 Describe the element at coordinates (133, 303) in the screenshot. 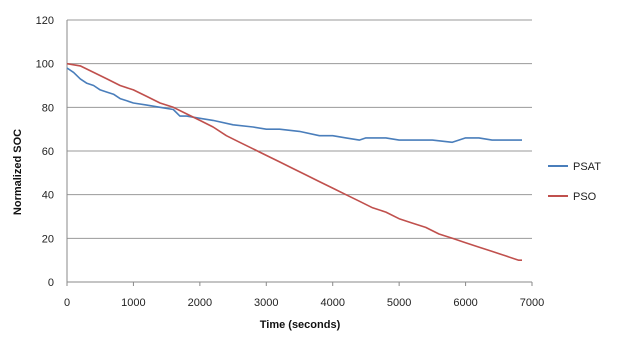

I see `x-tick-label: 1000` at that location.